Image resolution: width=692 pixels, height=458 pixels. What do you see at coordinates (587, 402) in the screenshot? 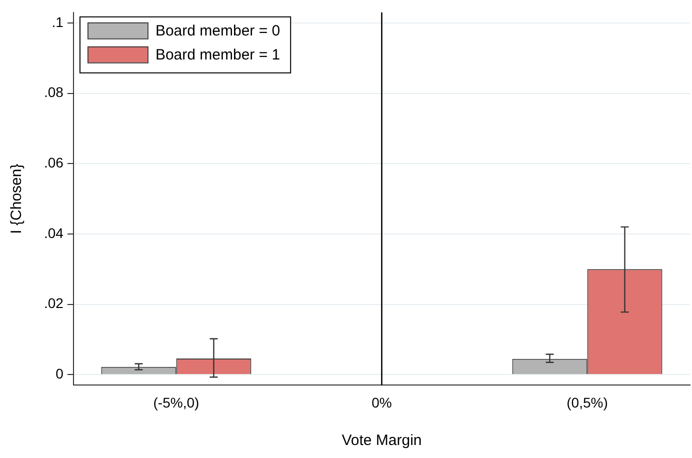
I see `x-tick-label: (0,5%)` at bounding box center [587, 402].